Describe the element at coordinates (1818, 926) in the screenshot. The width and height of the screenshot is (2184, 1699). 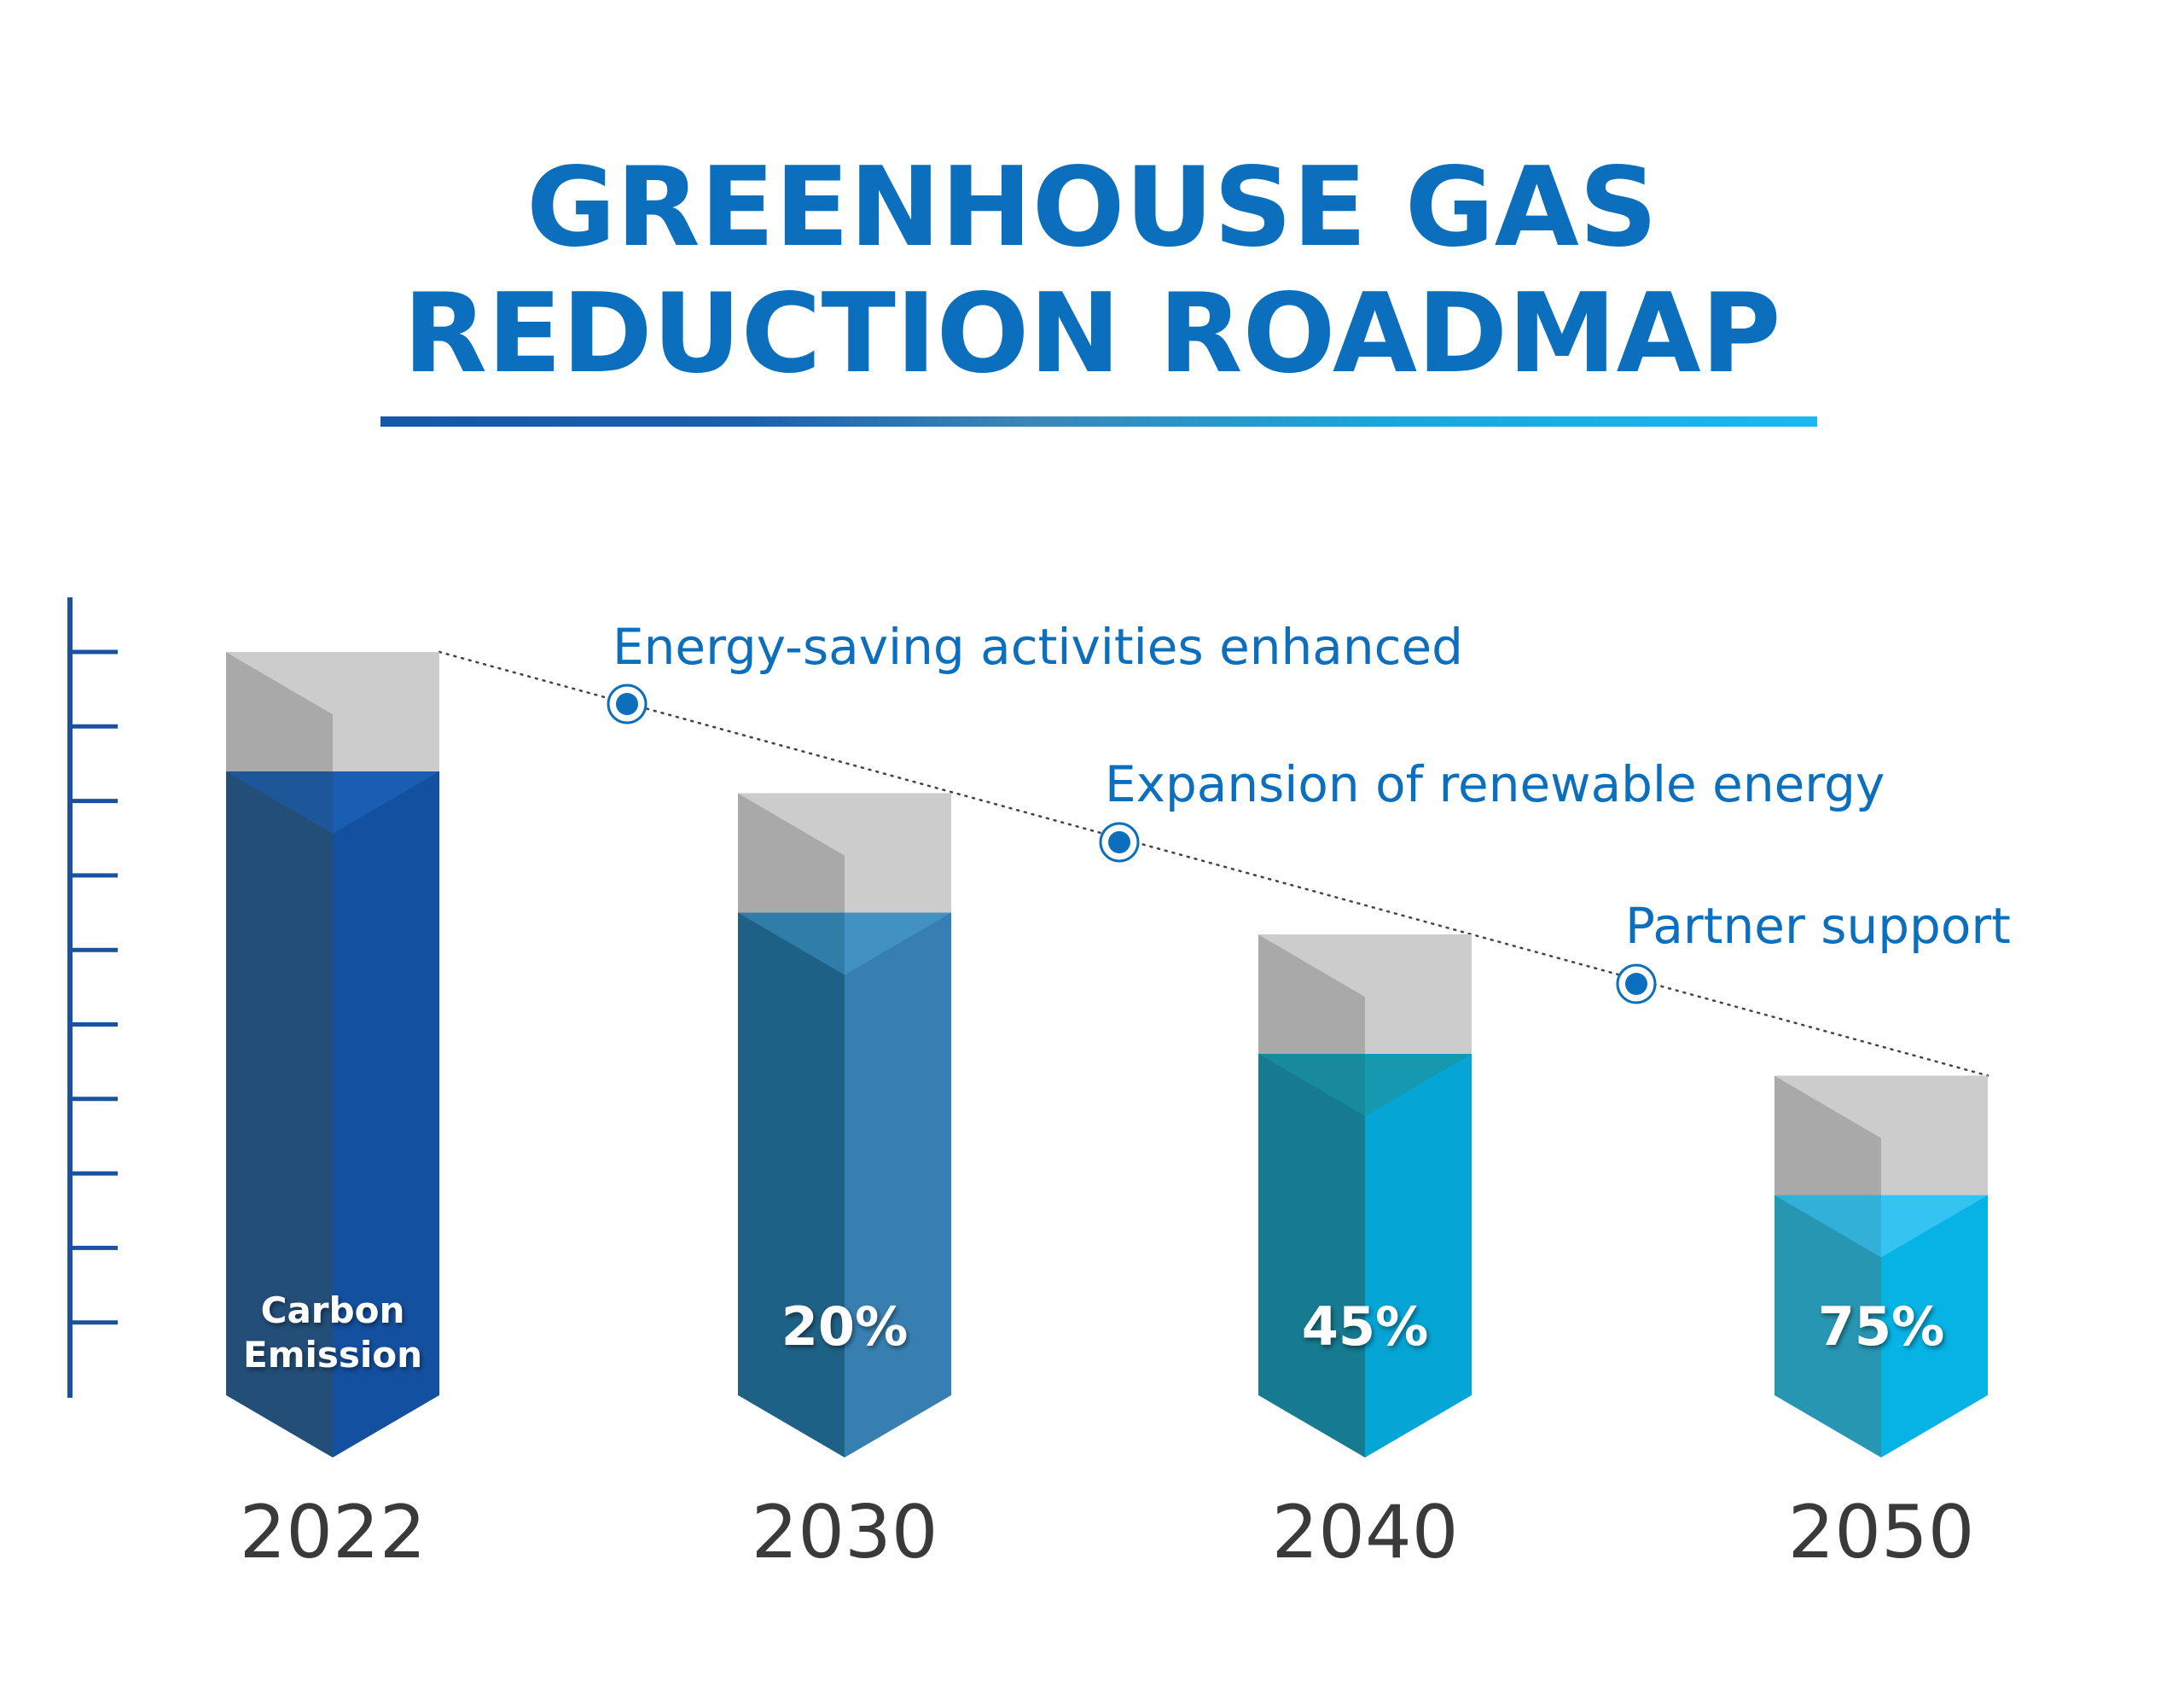
I see `milestone-label: Partner support` at that location.